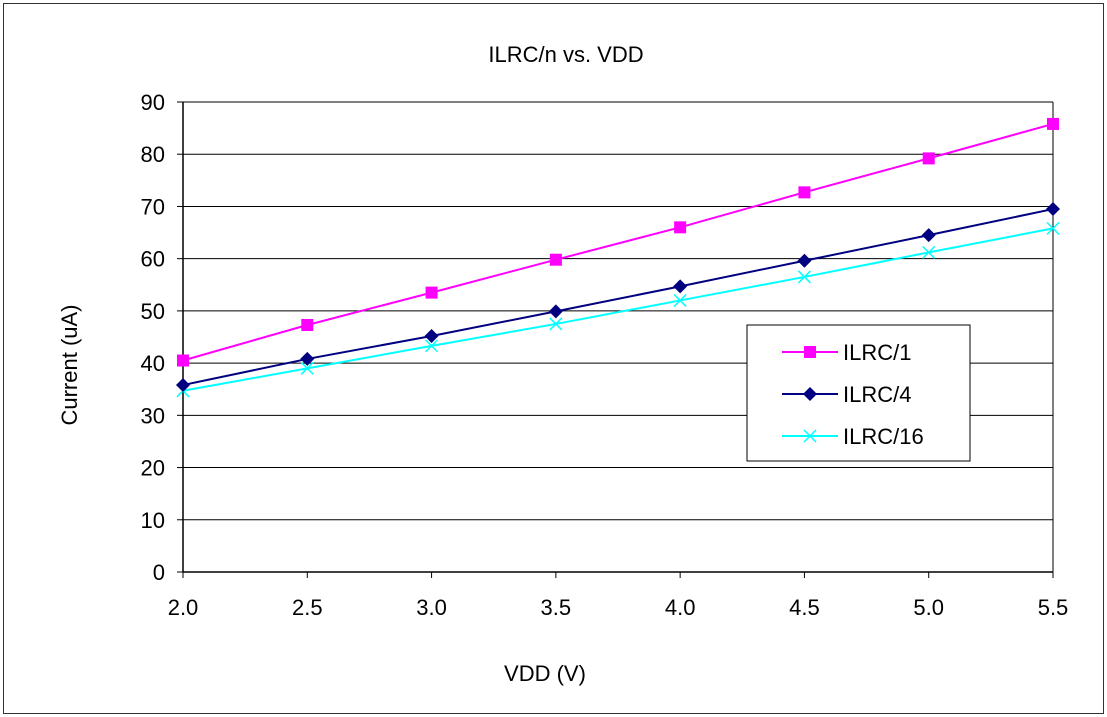  I want to click on x-tick-label: 3.5, so click(556, 607).